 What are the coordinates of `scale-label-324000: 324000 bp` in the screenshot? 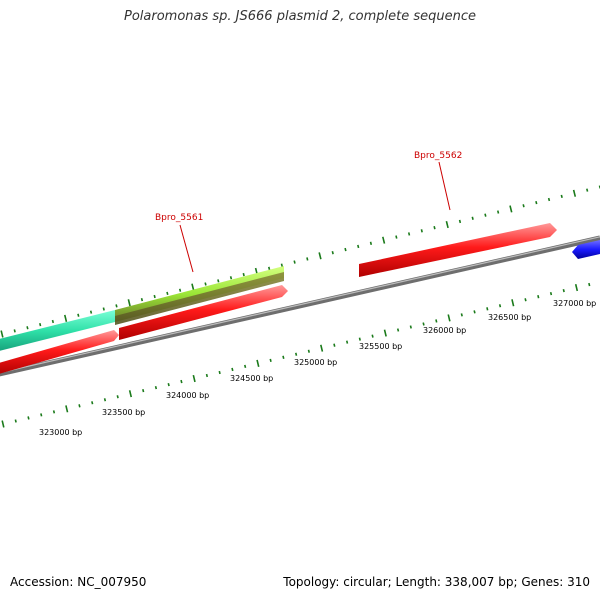 It's located at (187, 395).